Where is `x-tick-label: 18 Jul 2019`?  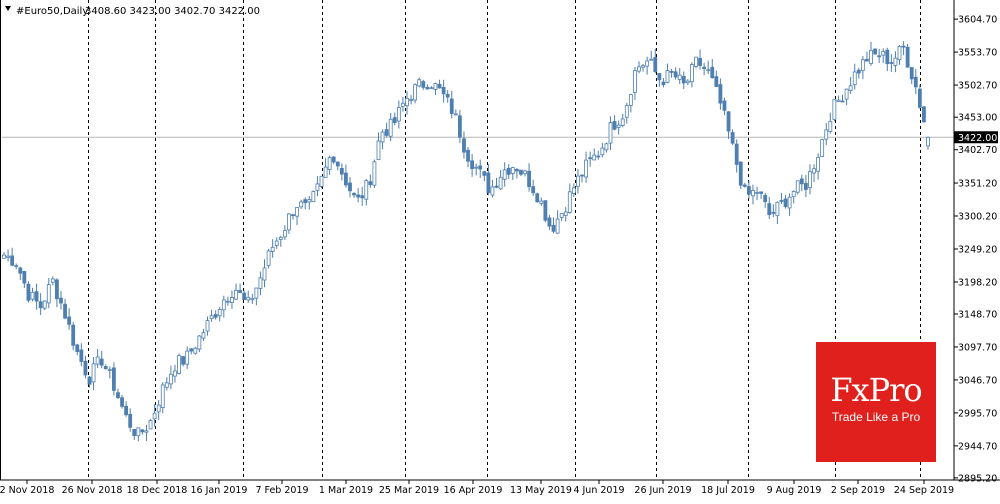
x-tick-label: 18 Jul 2019 is located at coordinates (728, 490).